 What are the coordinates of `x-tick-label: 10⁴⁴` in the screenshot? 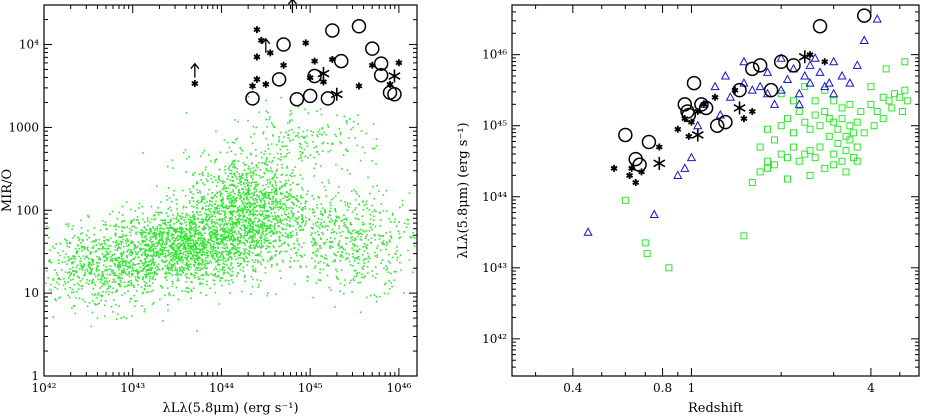 It's located at (221, 388).